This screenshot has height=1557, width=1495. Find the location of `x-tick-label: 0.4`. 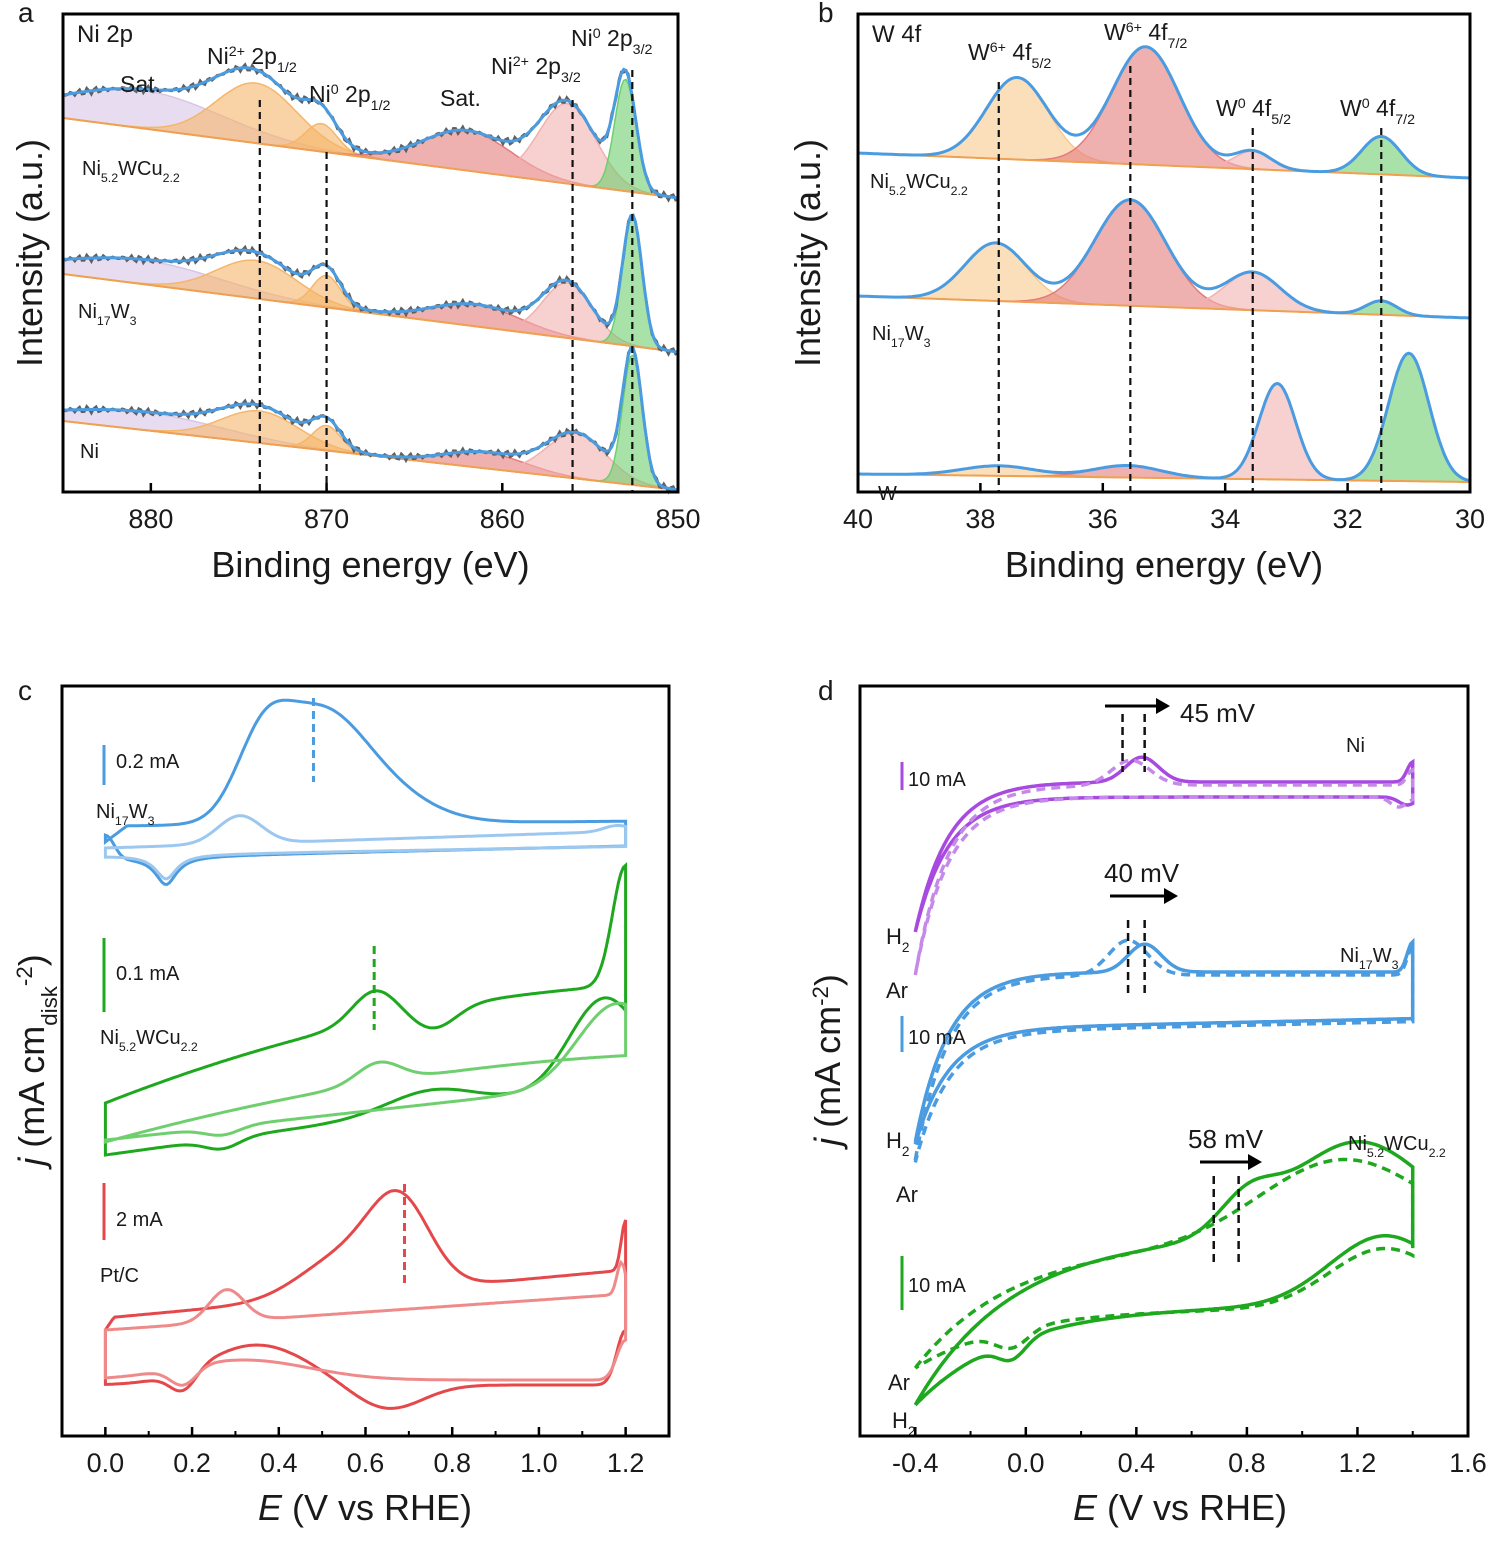

x-tick-label: 0.4 is located at coordinates (1137, 1463).